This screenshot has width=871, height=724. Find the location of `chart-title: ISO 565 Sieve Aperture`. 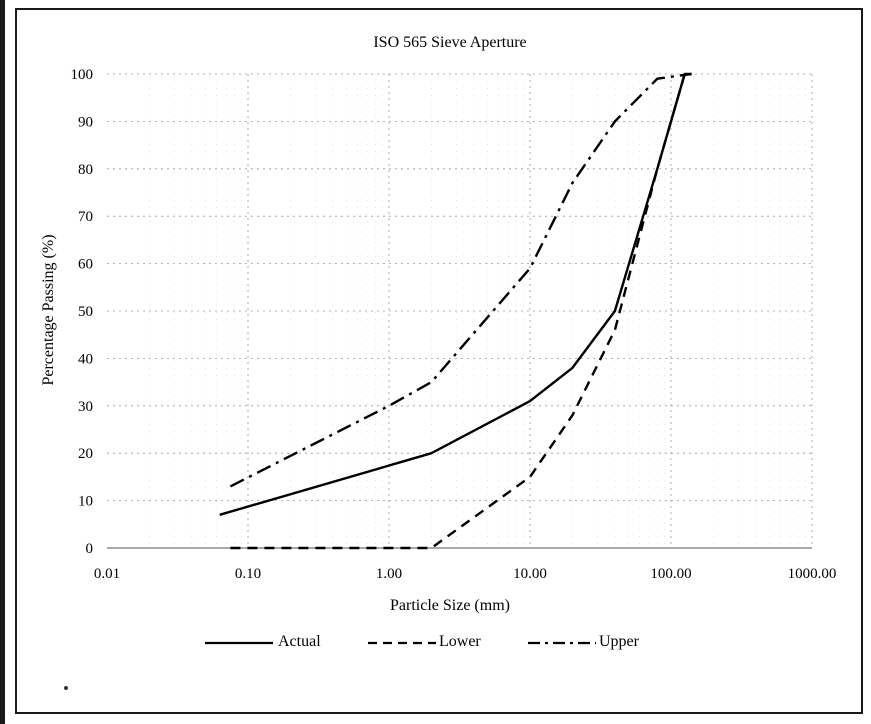

chart-title: ISO 565 Sieve Aperture is located at coordinates (450, 42).